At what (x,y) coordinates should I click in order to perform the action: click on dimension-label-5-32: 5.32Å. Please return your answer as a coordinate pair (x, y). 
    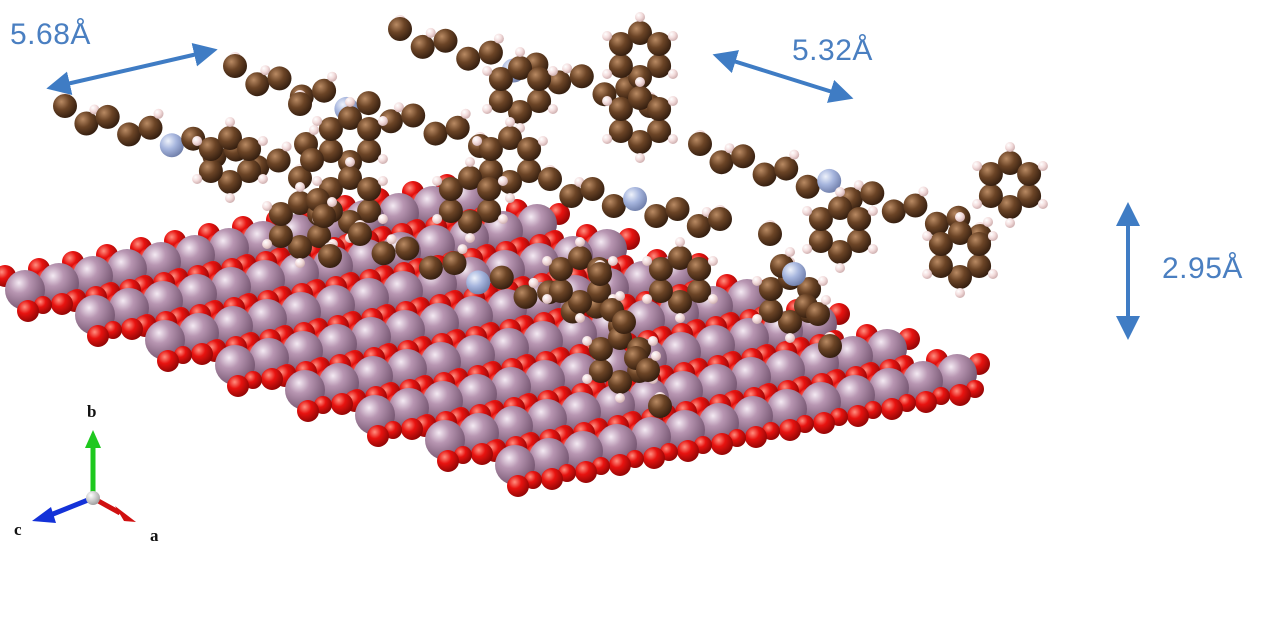
    Looking at the image, I should click on (832, 50).